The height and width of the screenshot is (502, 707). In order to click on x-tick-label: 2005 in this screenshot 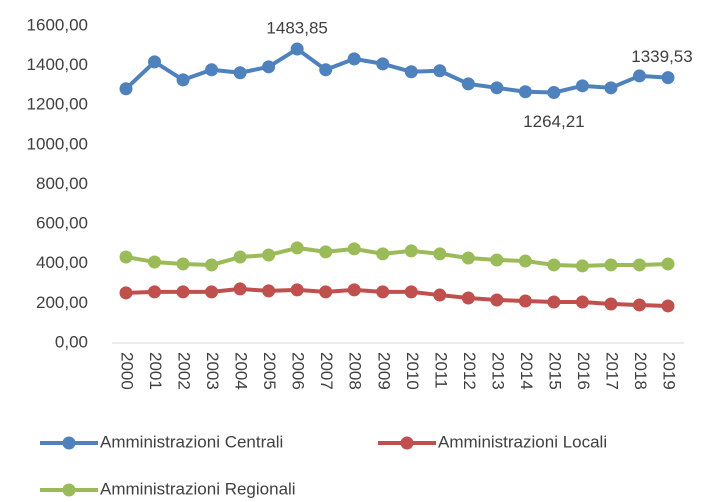, I will do `click(269, 371)`.